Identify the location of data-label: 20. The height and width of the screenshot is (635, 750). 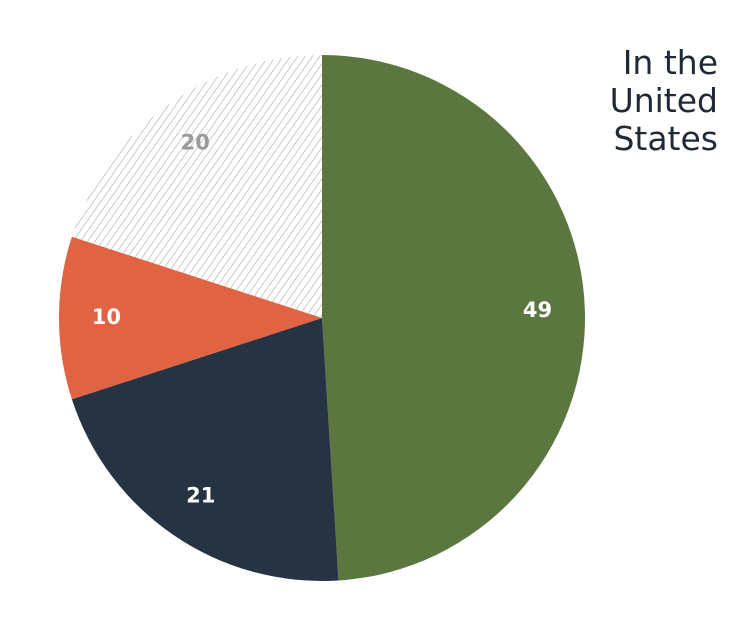
(195, 143).